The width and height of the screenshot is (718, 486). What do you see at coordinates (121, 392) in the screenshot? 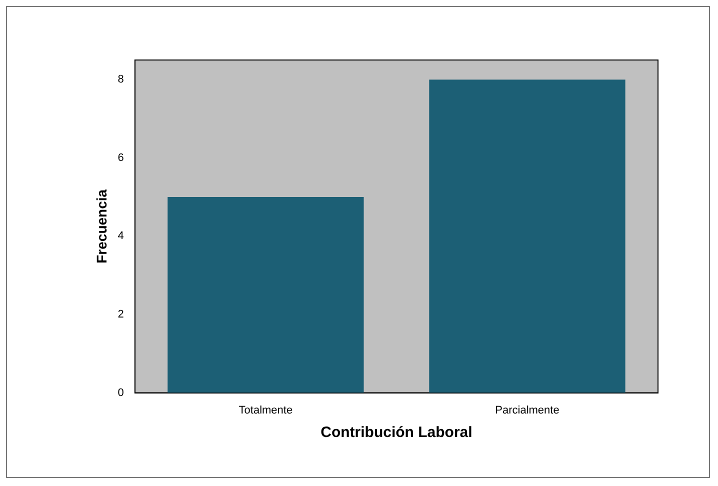
I see `y-tick-label: 0` at bounding box center [121, 392].